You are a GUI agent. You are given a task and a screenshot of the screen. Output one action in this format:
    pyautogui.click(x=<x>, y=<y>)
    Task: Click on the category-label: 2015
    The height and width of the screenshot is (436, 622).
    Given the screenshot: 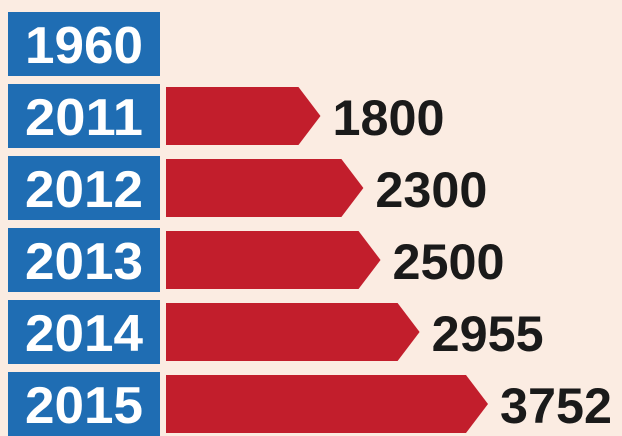 What is the action you would take?
    pyautogui.click(x=84, y=406)
    